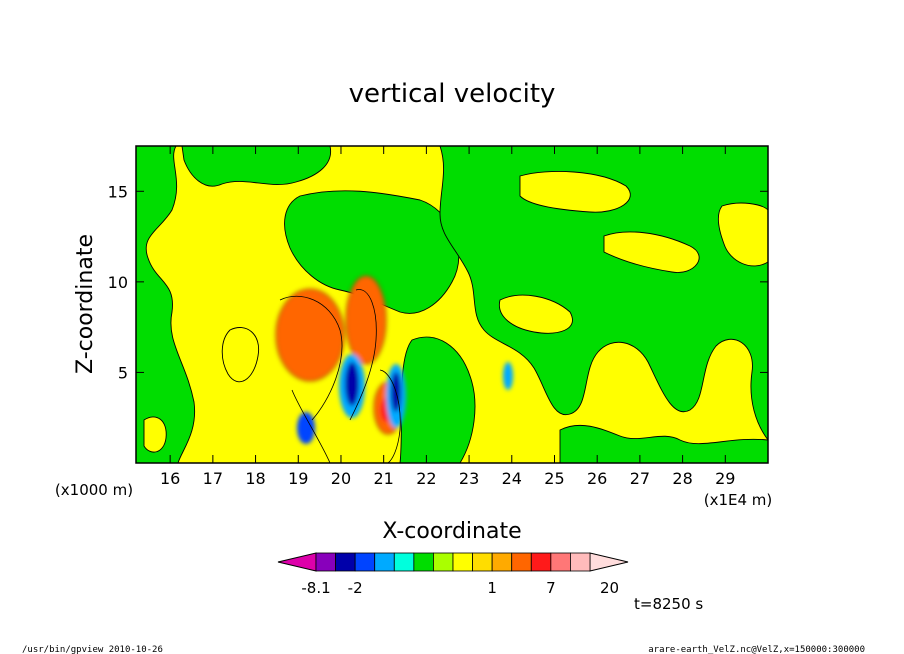 The image size is (904, 654). I want to click on colorbar-label: 1, so click(492, 588).